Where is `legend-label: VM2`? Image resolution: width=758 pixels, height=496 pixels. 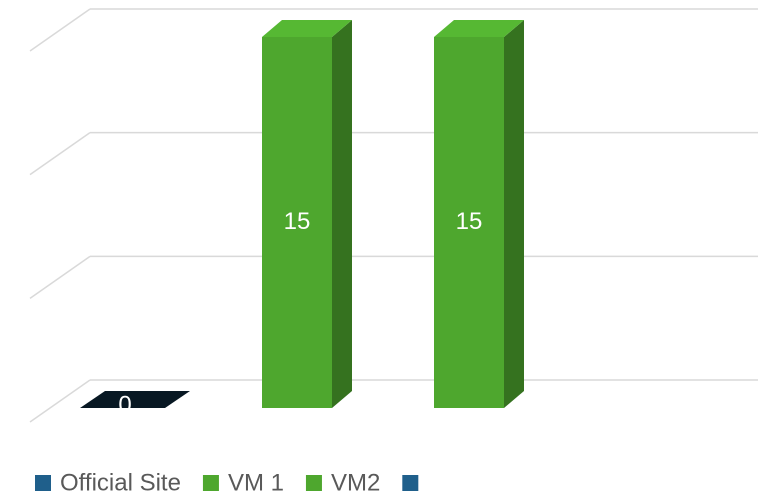
legend-label: VM2 is located at coordinates (355, 482).